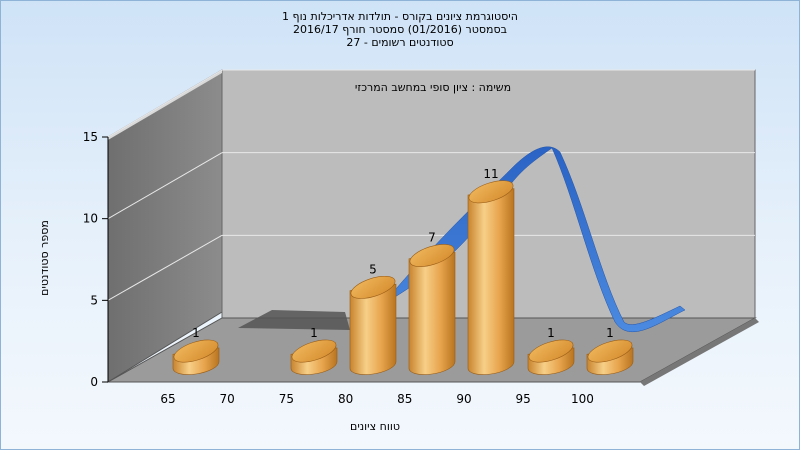 Image resolution: width=800 pixels, height=450 pixels. Describe the element at coordinates (463, 399) in the screenshot. I see `x-tick-label: 90` at that location.